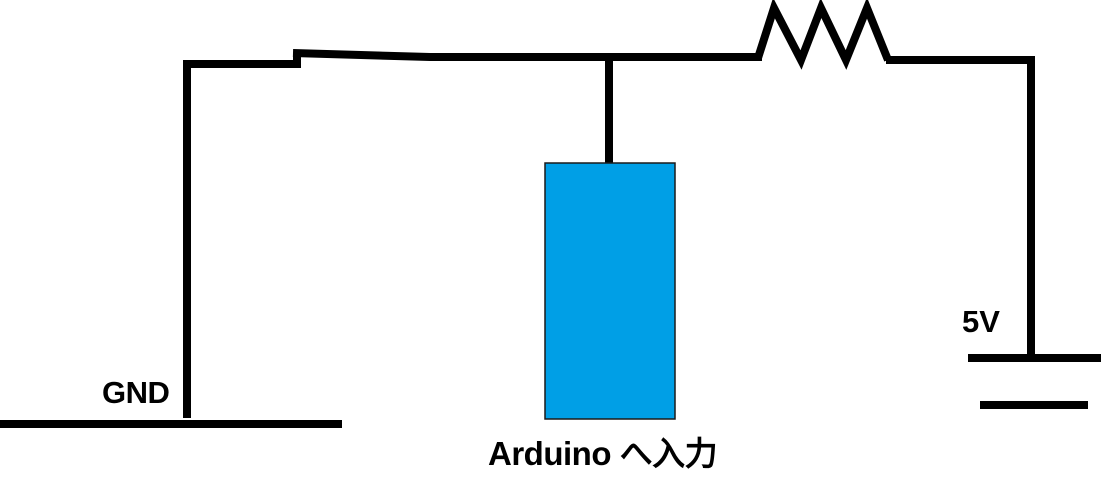 The width and height of the screenshot is (1102, 481). What do you see at coordinates (610, 291) in the screenshot?
I see `sensor-block` at bounding box center [610, 291].